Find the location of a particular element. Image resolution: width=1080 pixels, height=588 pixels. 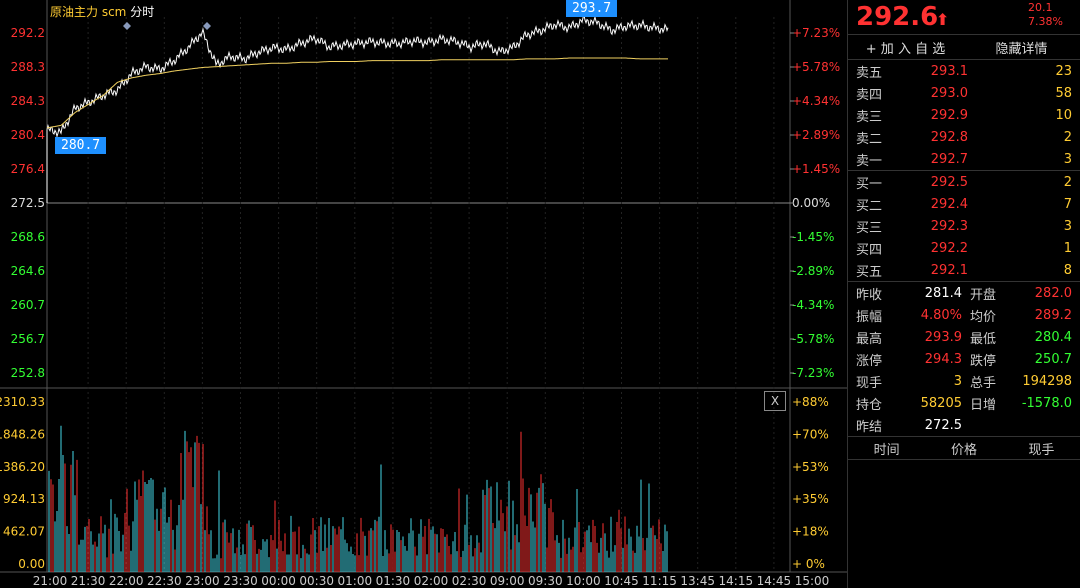

chart-title: 原油主力 scm 分时 is located at coordinates (102, 11).